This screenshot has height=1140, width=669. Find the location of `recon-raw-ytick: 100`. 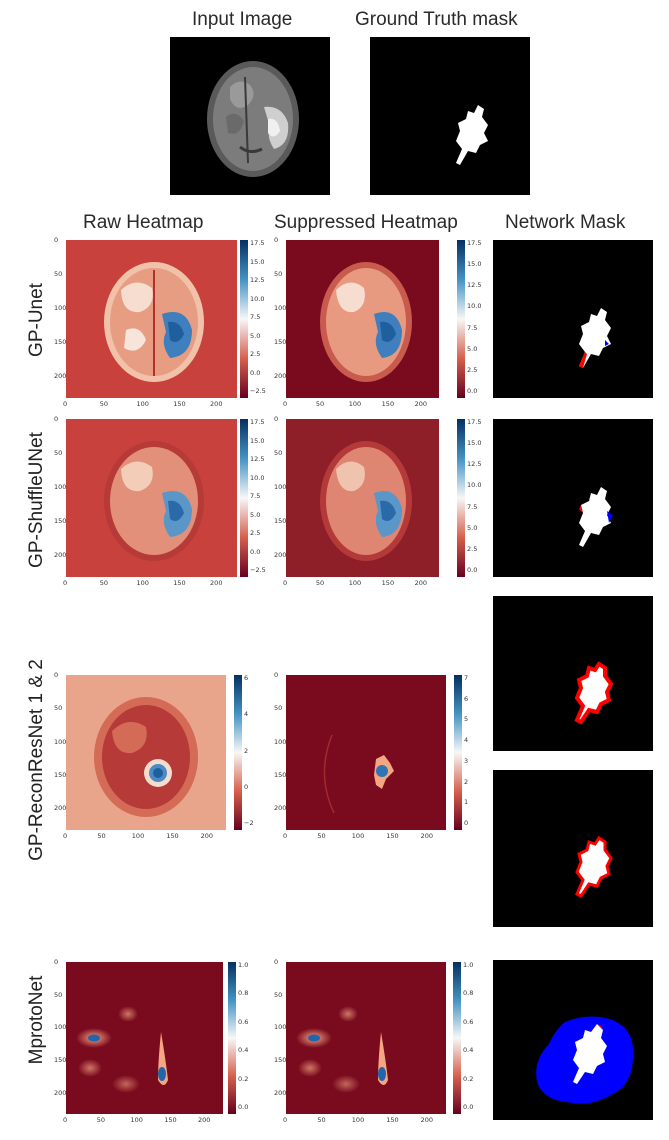

recon-raw-ytick: 100 is located at coordinates (60, 741).